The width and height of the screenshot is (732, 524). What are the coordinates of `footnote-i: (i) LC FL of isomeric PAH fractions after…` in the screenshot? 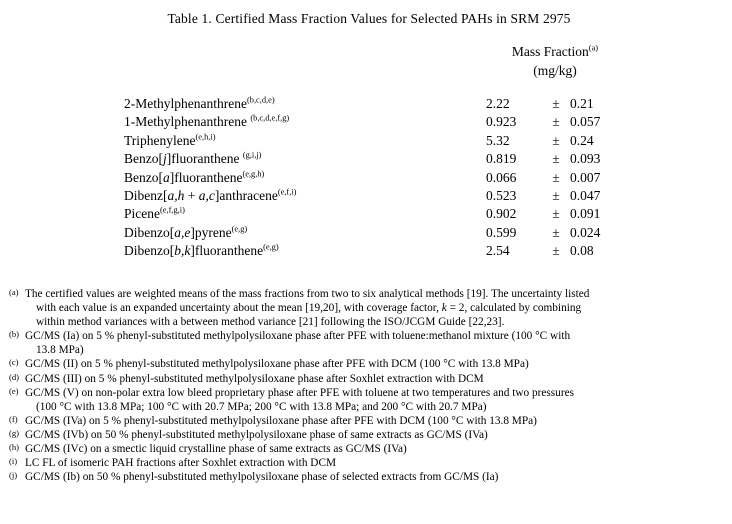 It's located at (366, 463).